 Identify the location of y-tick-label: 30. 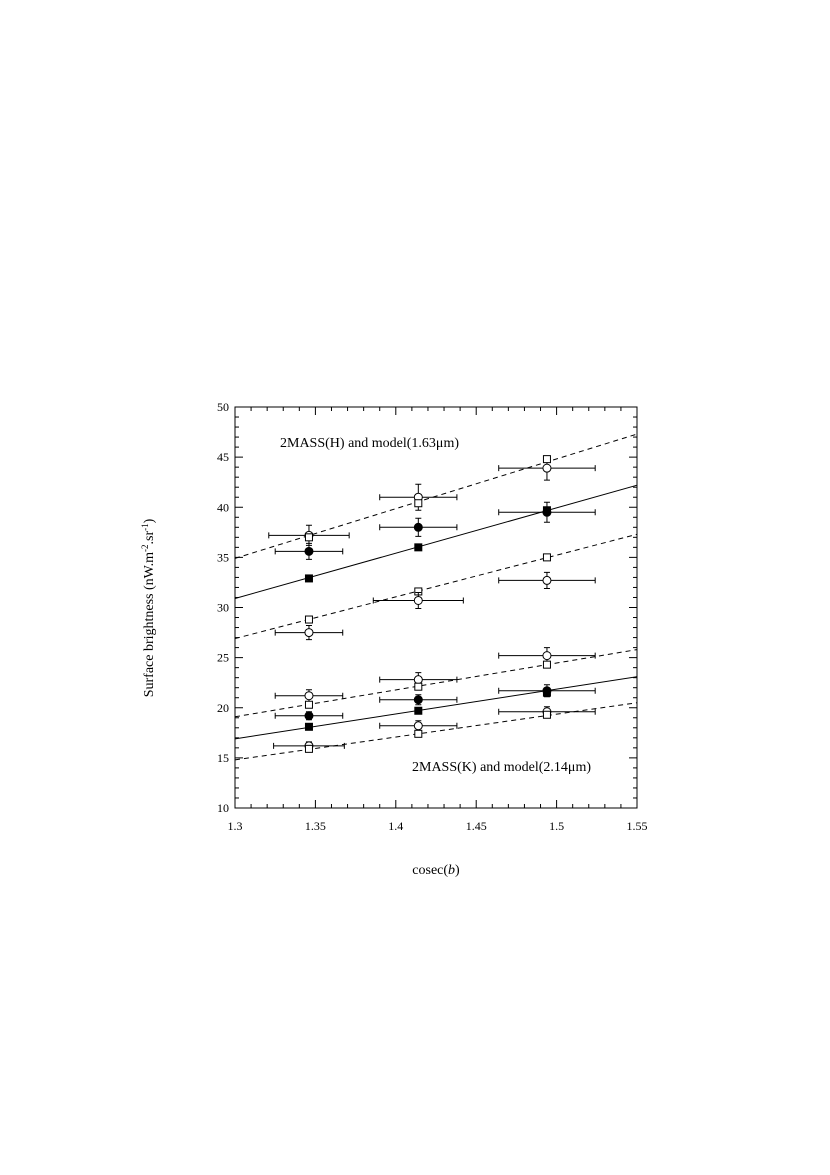
(223, 608).